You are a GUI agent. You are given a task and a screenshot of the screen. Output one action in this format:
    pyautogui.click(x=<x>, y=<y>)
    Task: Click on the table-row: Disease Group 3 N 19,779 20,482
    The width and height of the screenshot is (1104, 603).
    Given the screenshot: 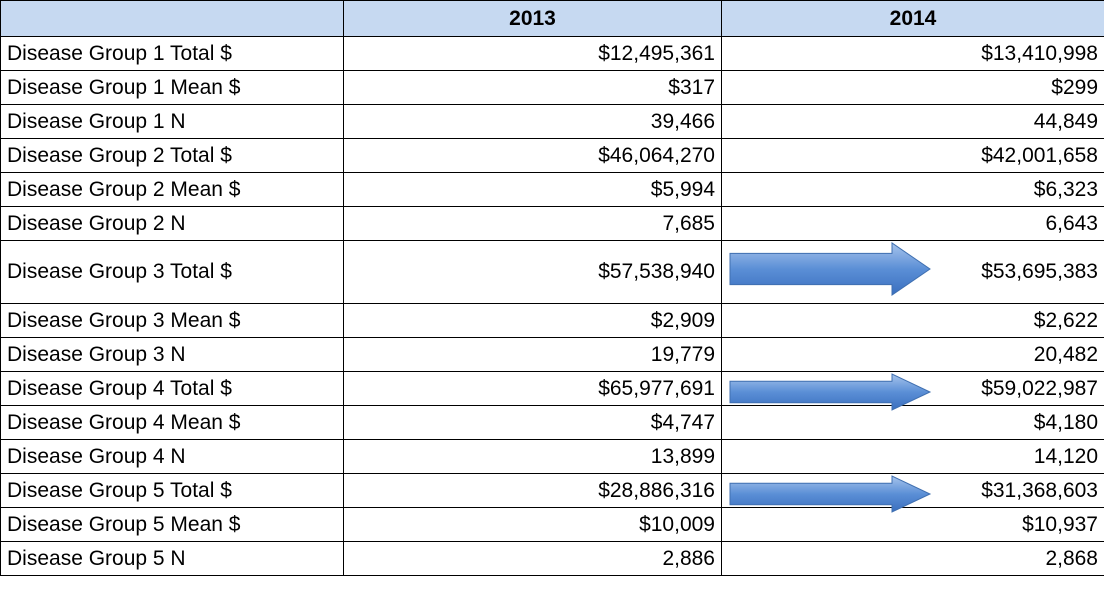 What is the action you would take?
    pyautogui.click(x=552, y=354)
    